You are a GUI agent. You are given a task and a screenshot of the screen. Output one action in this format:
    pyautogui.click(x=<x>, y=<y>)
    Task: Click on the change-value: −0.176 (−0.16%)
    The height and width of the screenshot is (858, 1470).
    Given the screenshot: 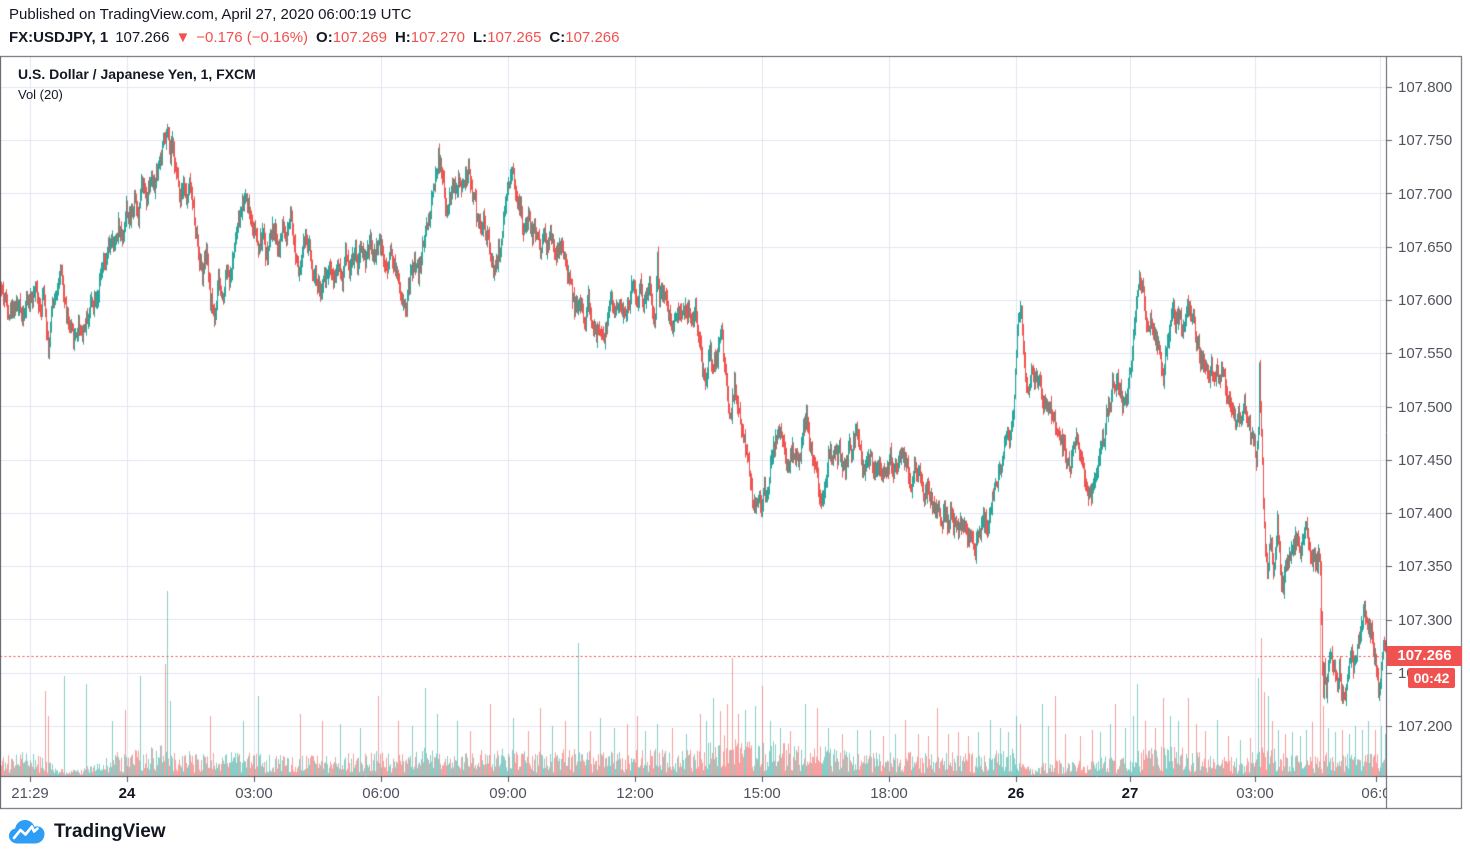 What is the action you would take?
    pyautogui.click(x=252, y=37)
    